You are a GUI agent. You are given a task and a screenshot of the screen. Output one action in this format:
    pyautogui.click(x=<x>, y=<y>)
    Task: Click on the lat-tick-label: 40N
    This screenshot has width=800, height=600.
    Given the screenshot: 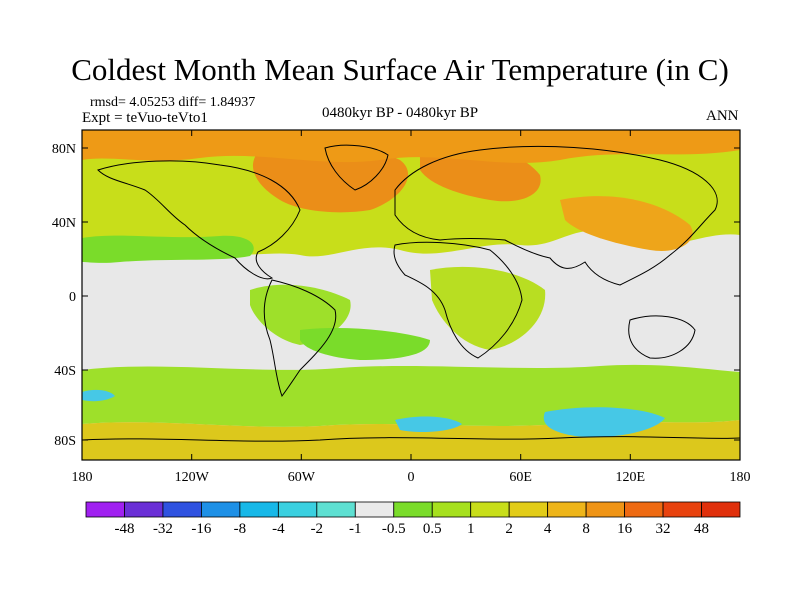 What is the action you would take?
    pyautogui.click(x=64, y=223)
    